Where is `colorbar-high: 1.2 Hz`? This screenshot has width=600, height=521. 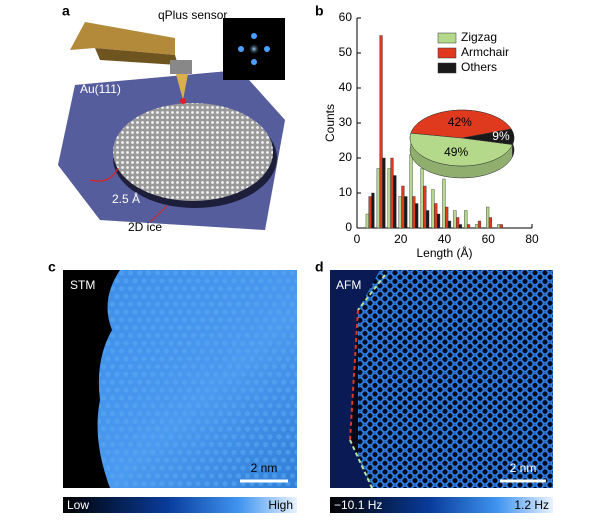 colorbar-high: 1.2 Hz is located at coordinates (531, 505).